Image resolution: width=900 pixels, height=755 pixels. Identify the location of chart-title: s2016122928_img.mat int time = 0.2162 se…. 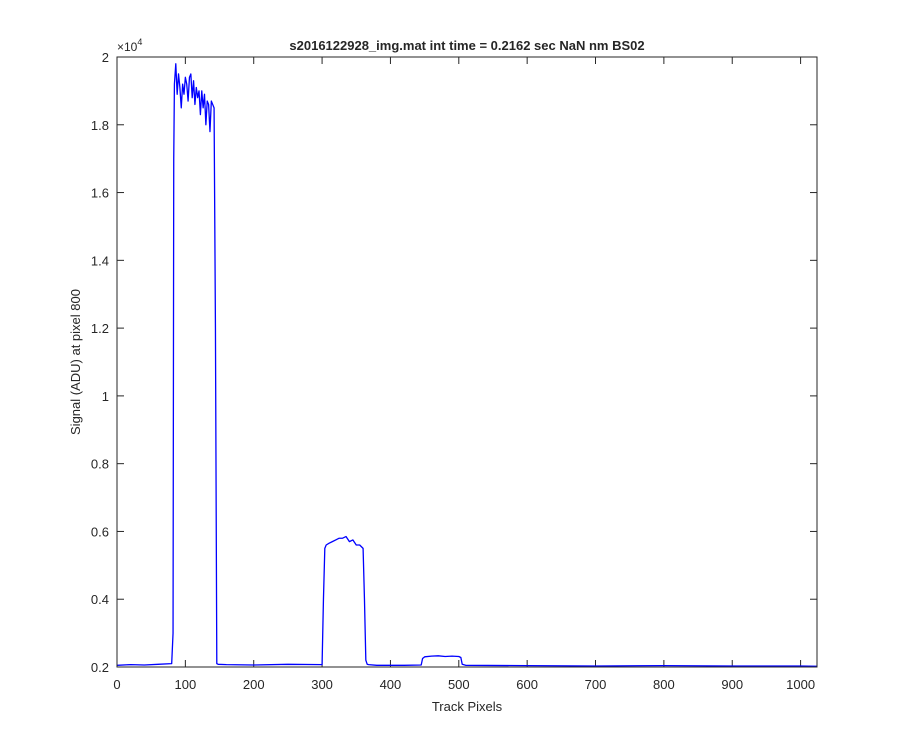
(466, 45).